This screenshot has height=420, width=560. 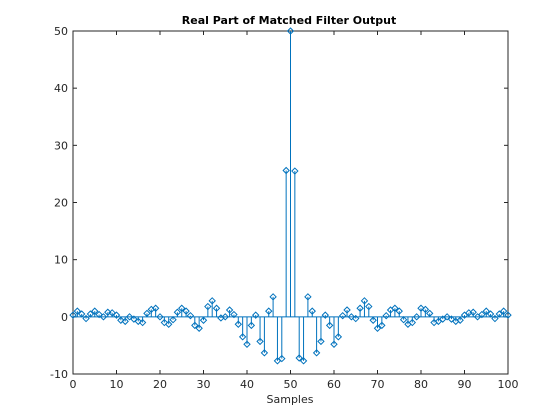 What do you see at coordinates (160, 384) in the screenshot?
I see `x-tick-label: 20` at bounding box center [160, 384].